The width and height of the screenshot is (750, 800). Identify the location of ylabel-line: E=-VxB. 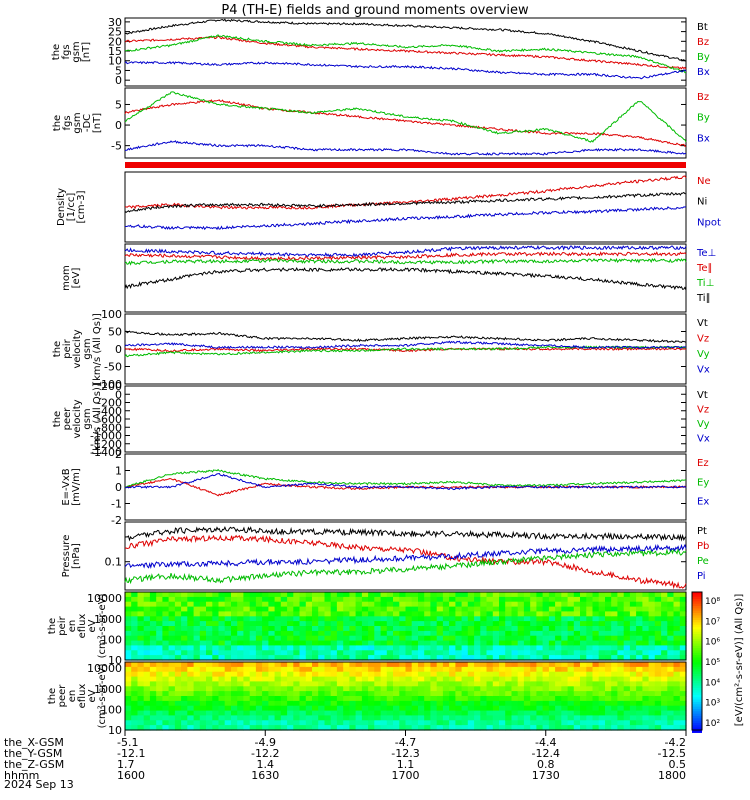
(66, 486).